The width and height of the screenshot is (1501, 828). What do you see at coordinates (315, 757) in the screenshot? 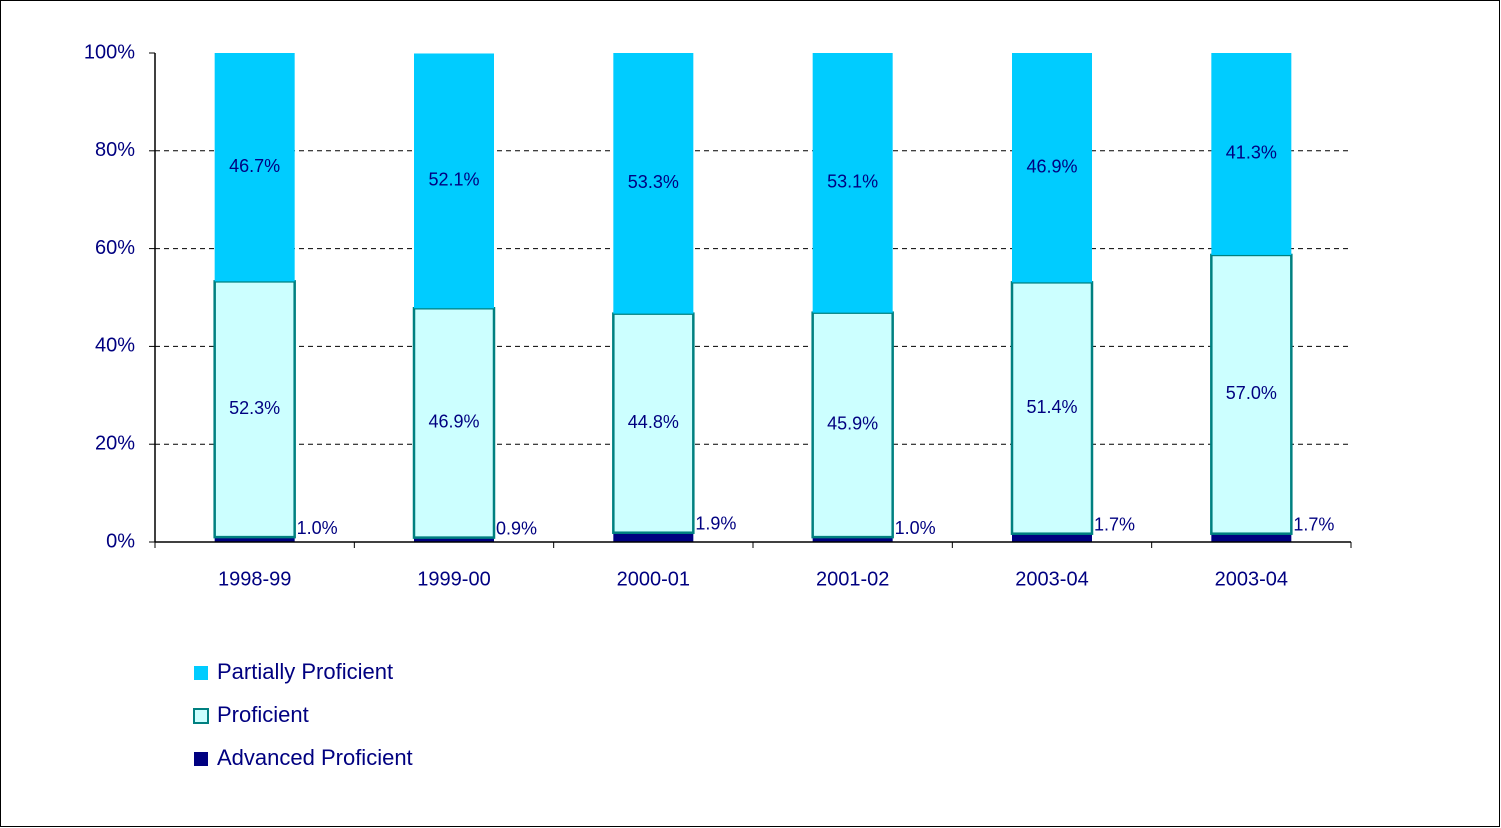
I see `legend-label: Advanced Proficient` at bounding box center [315, 757].